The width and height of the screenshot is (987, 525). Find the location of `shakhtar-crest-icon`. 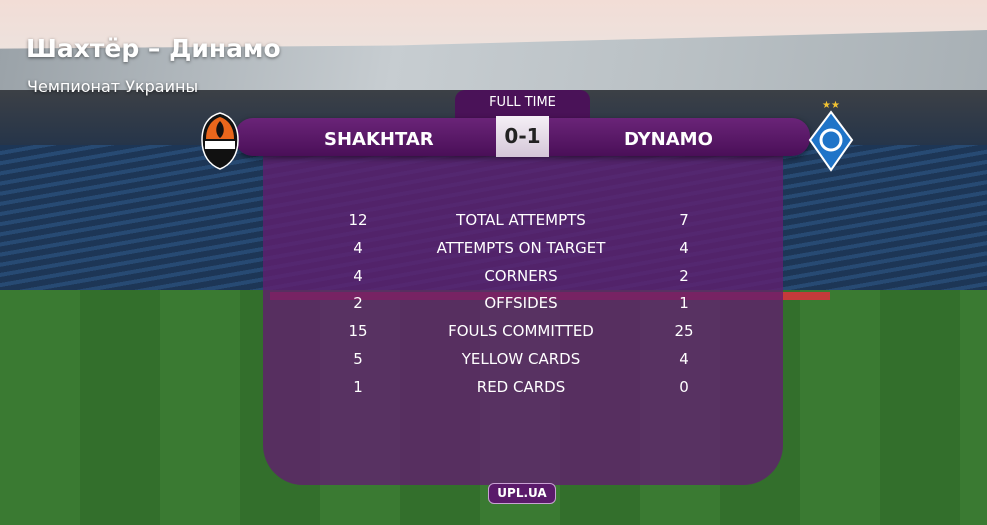

shakhtar-crest-icon is located at coordinates (220, 141).